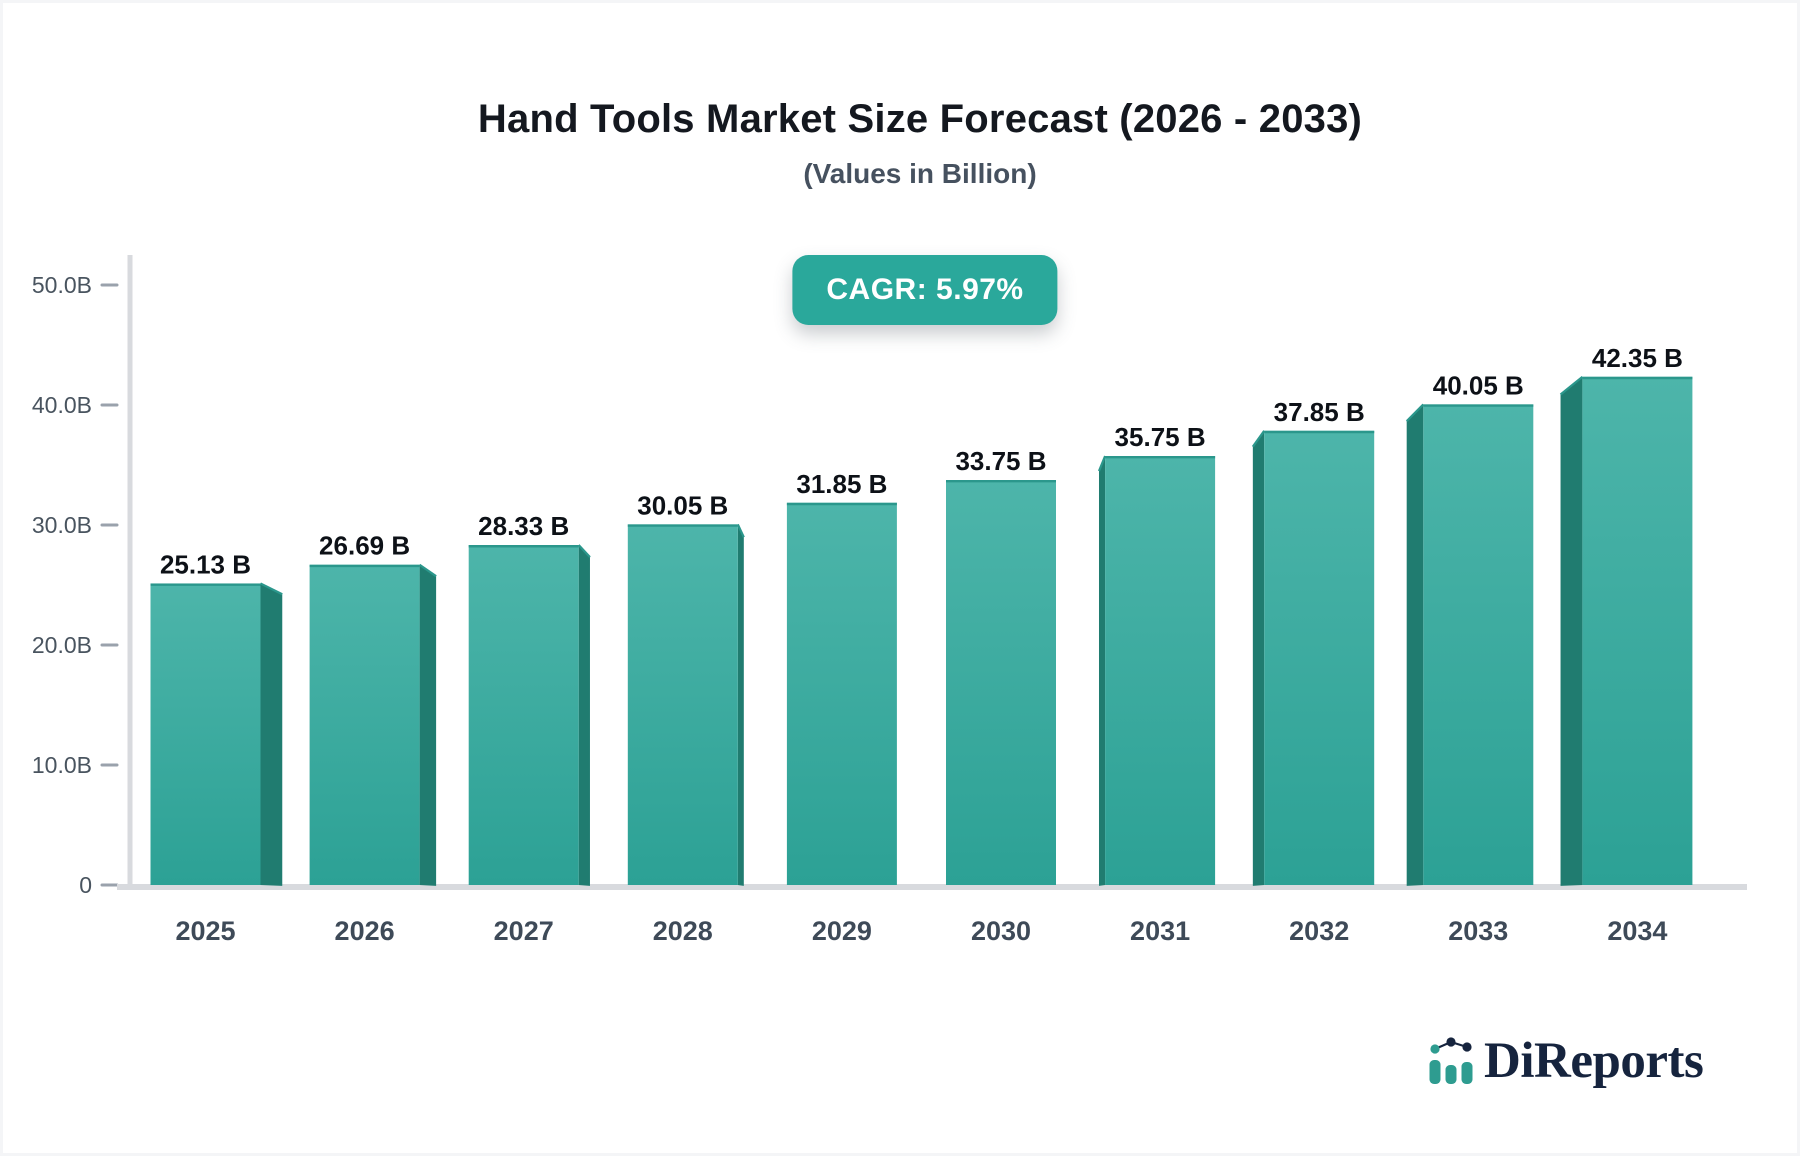 This screenshot has width=1800, height=1156. Describe the element at coordinates (683, 931) in the screenshot. I see `x-axis-label: 2028` at that location.